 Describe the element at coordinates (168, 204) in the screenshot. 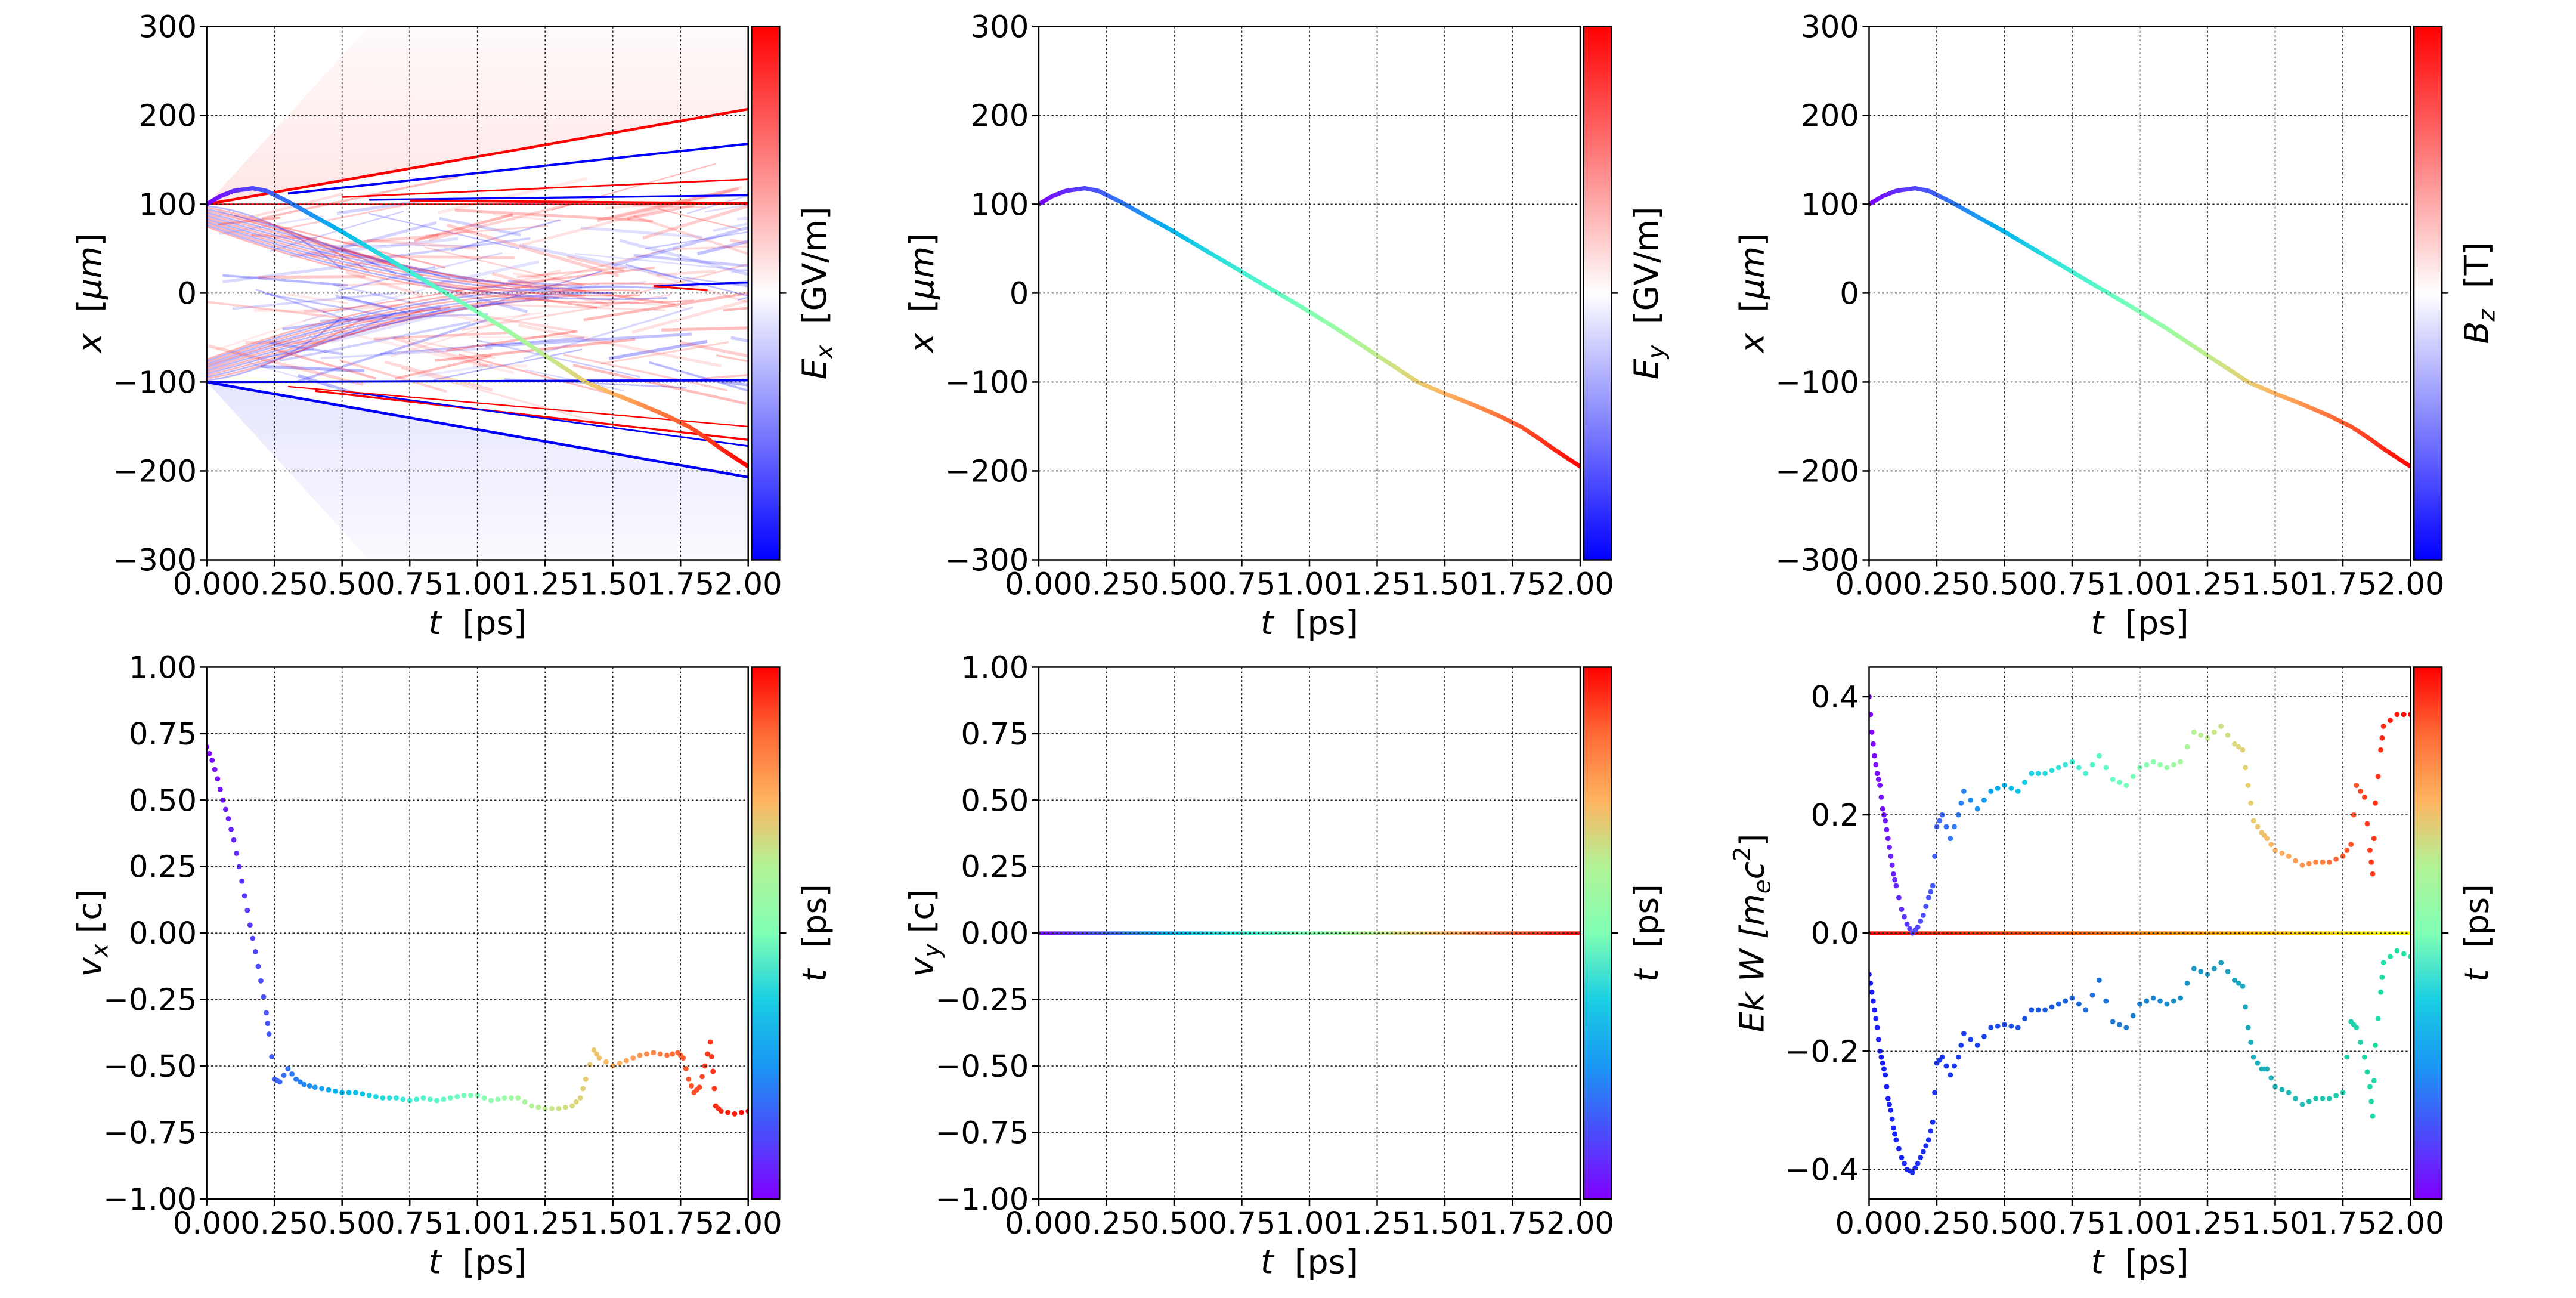

I see `y-tick-label: 100` at that location.